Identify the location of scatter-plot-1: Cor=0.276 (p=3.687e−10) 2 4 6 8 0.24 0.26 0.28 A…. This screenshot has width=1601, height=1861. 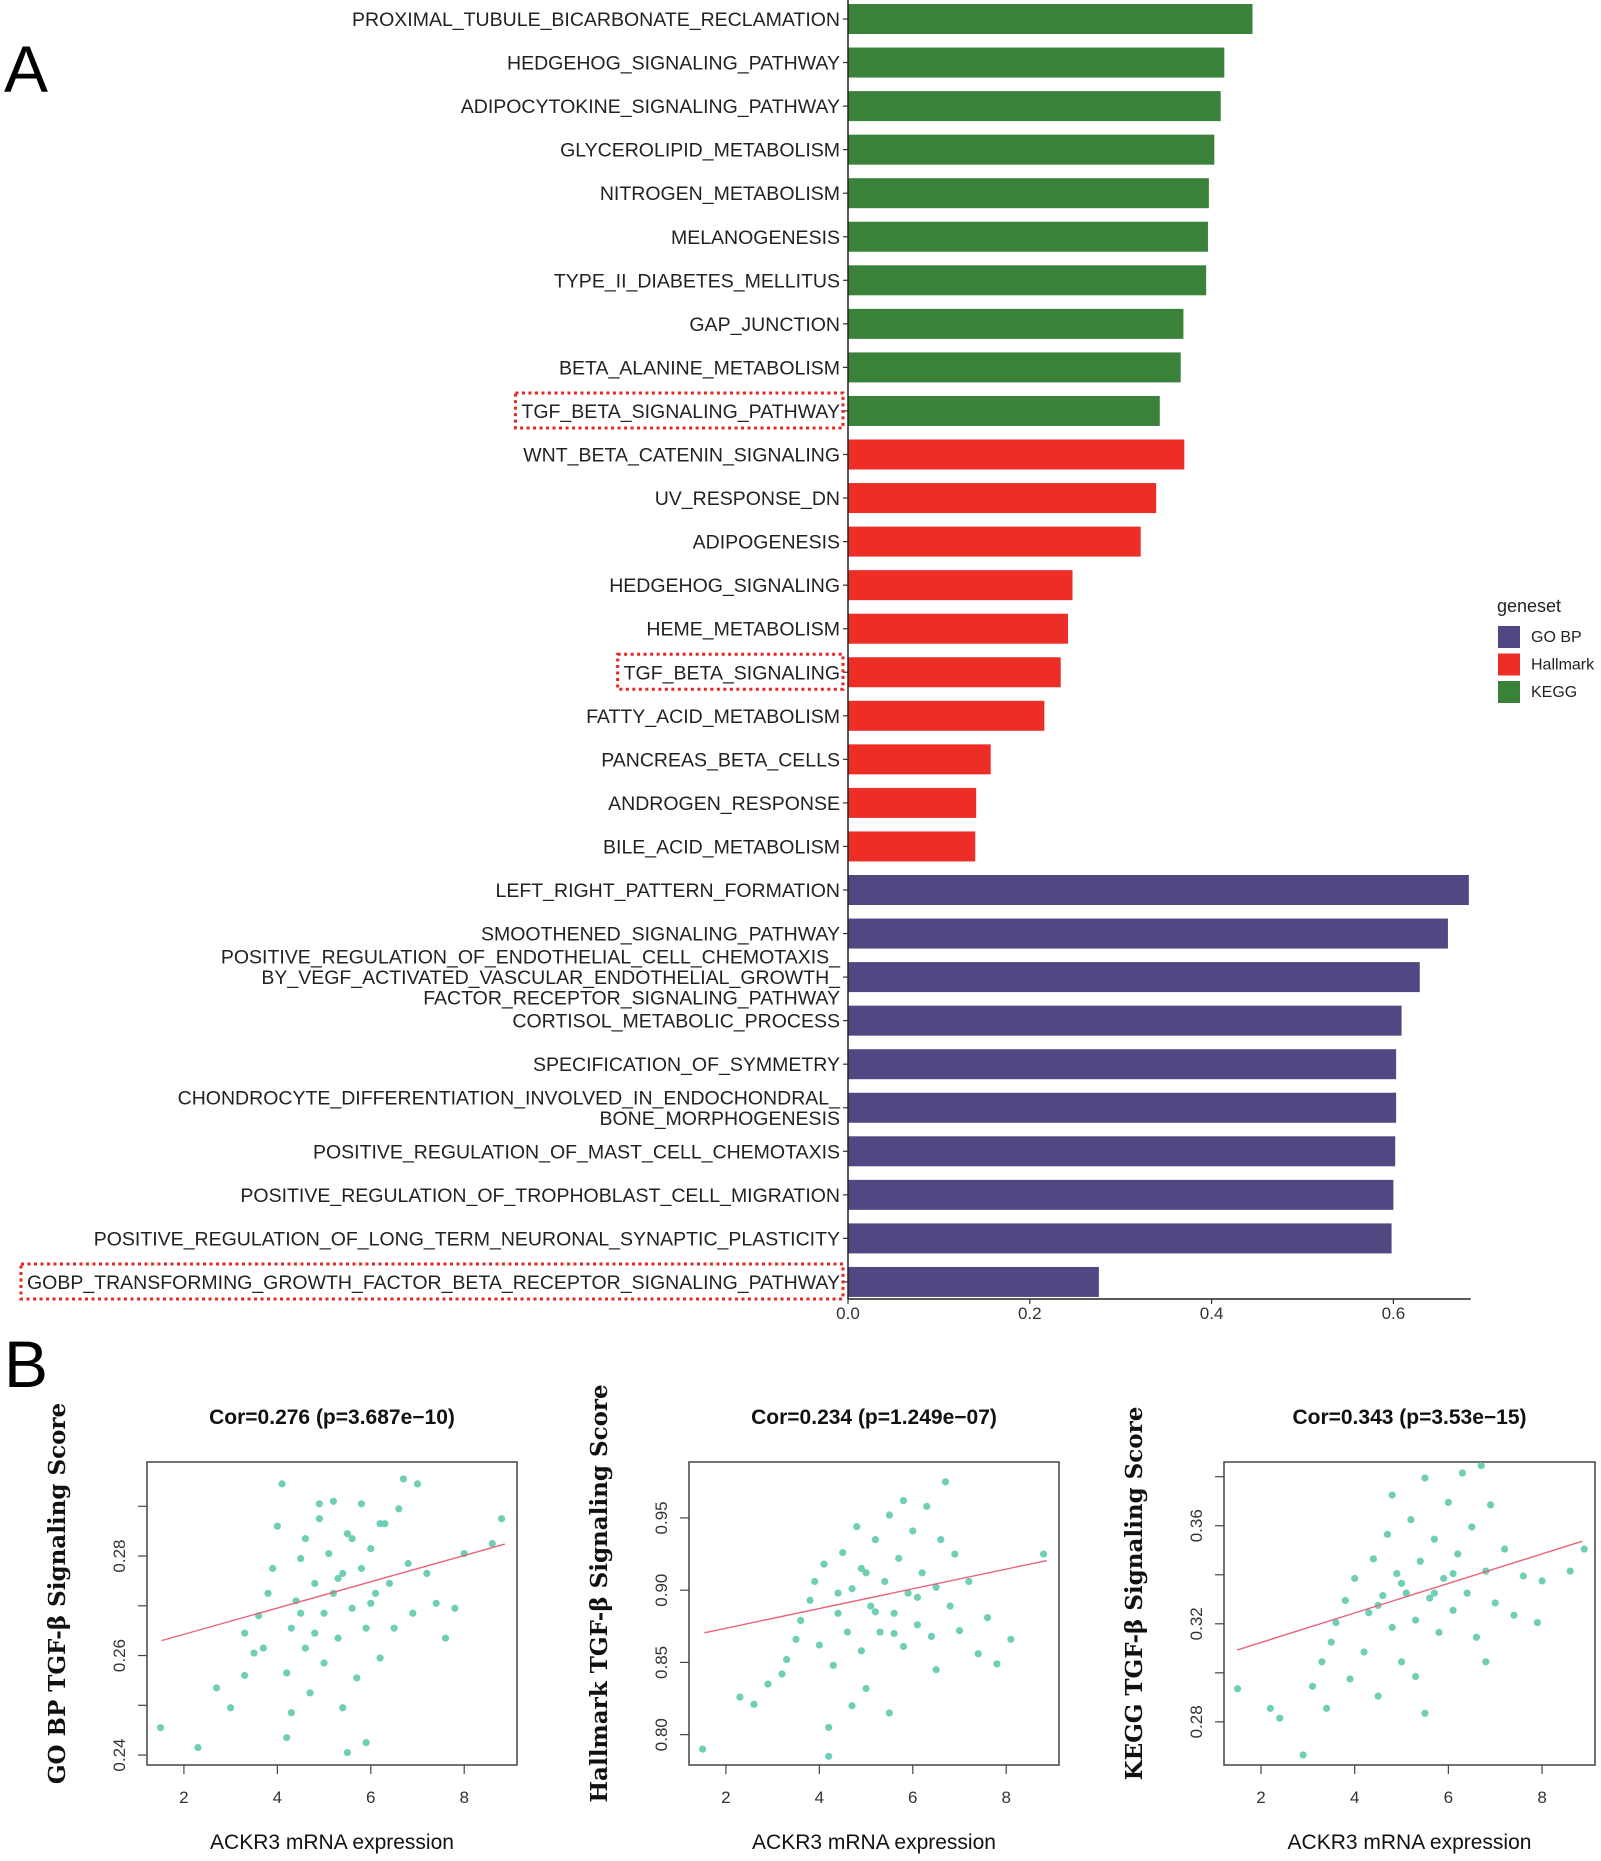
(281, 1628).